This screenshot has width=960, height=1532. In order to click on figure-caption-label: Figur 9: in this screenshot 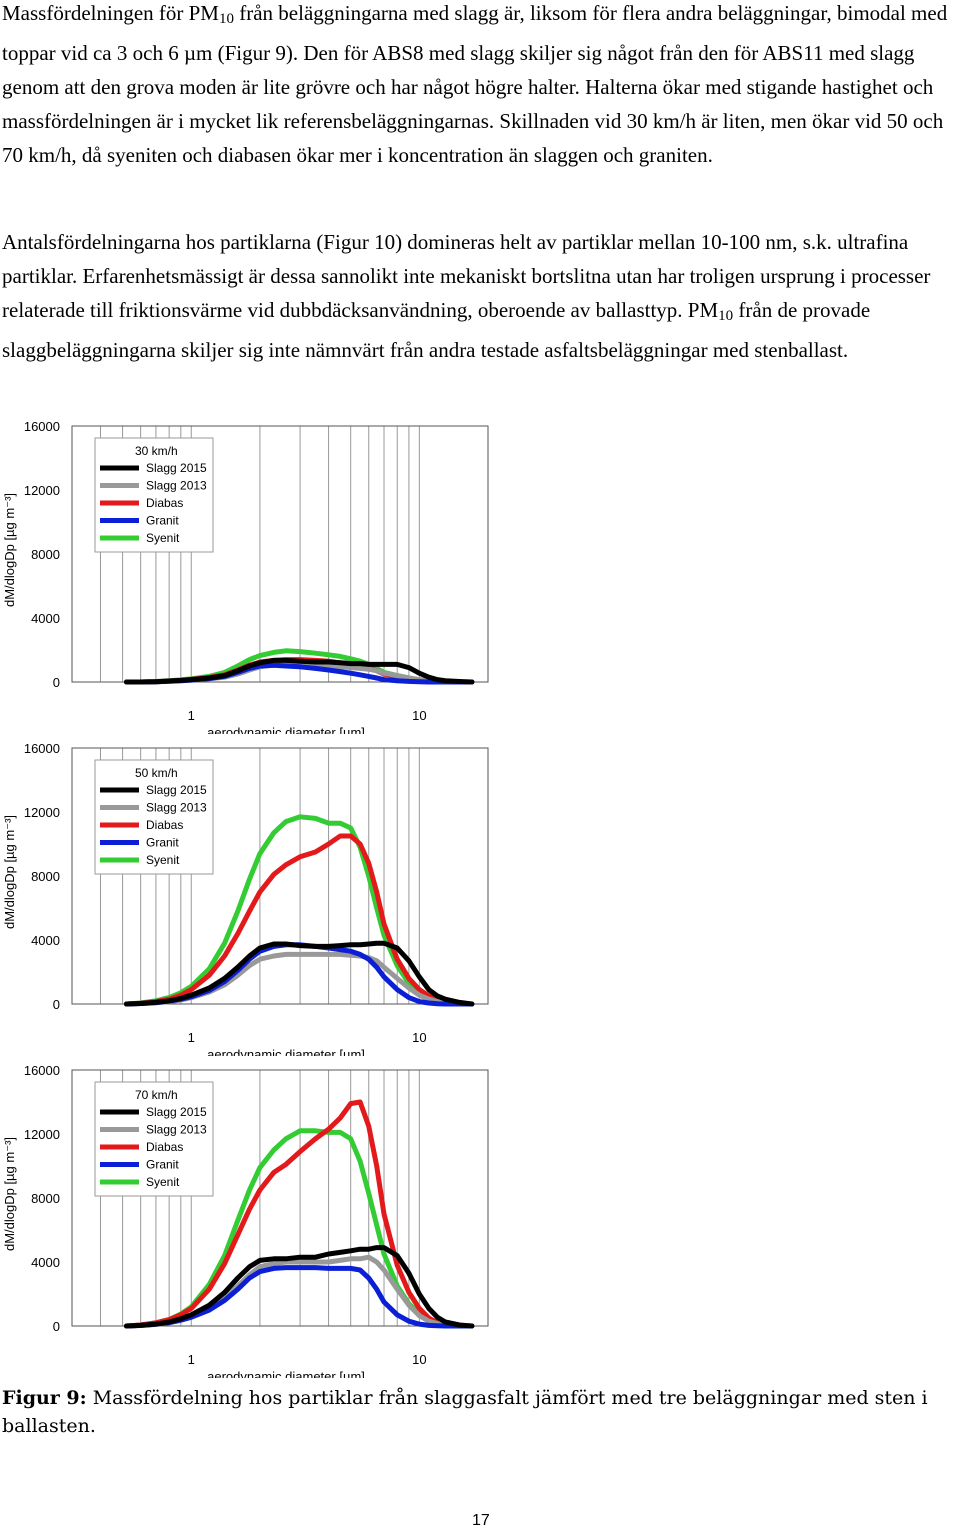, I will do `click(44, 1398)`.